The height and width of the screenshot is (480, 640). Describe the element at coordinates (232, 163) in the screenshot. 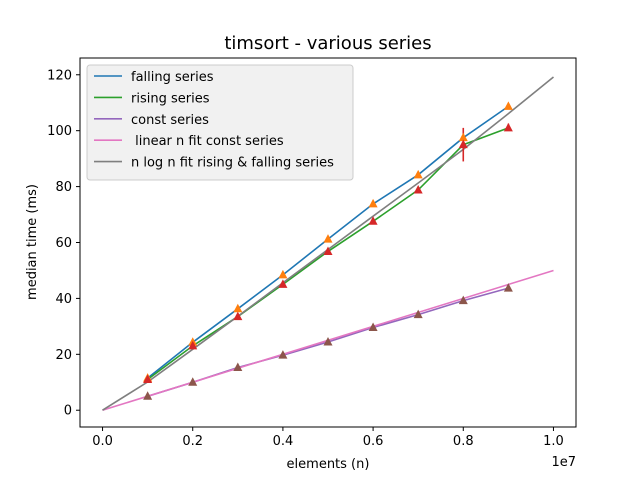

I see `legend-label-n-log-n-fit-rising-falling-series: n log n fit rising & falling series` at that location.